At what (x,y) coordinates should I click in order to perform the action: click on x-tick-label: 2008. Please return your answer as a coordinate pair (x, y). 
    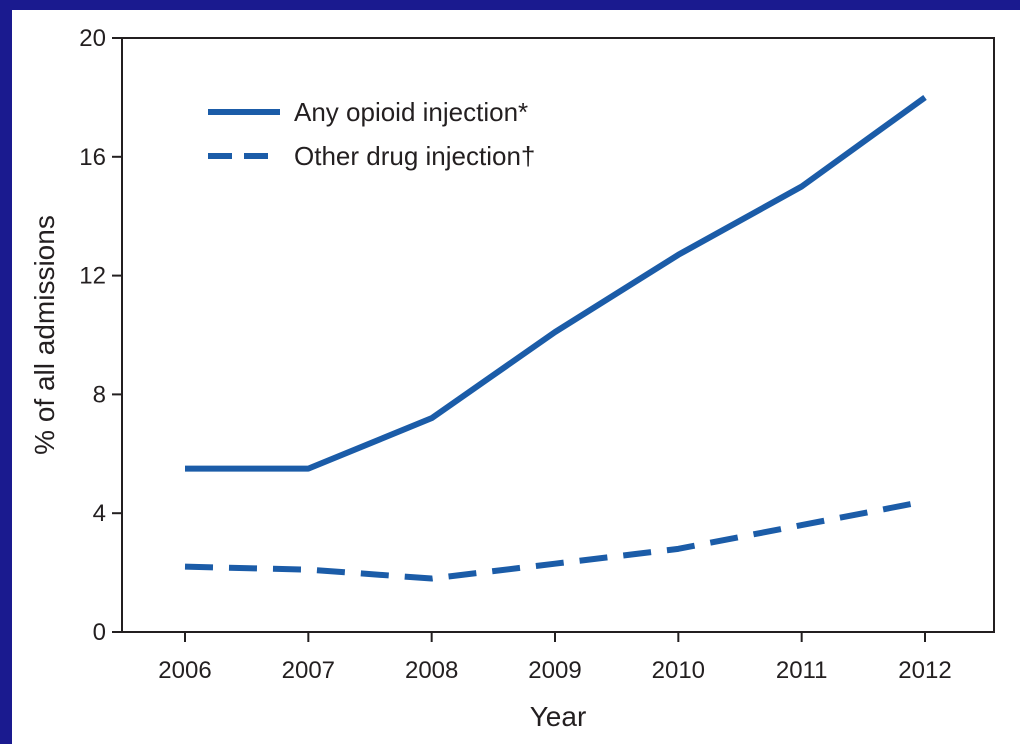
    Looking at the image, I should click on (431, 670).